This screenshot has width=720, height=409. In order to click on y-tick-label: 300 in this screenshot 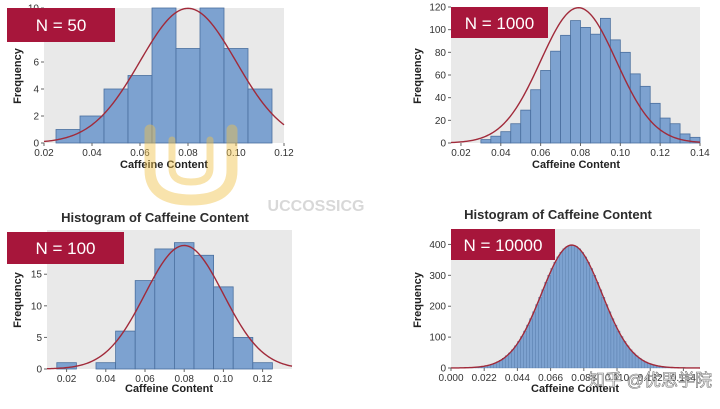, I will do `click(437, 276)`.